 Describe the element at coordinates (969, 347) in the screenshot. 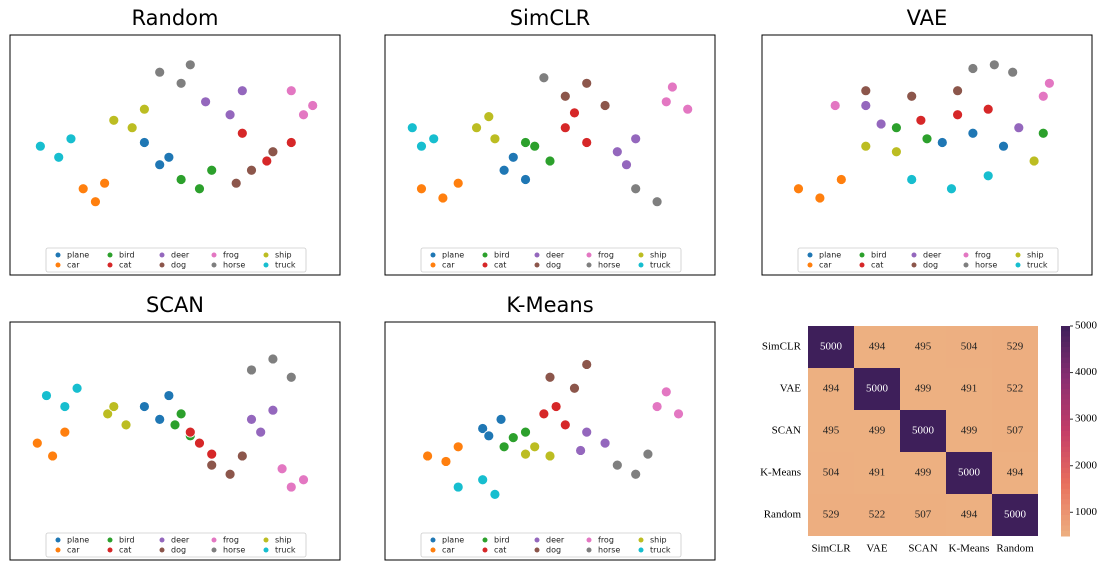

I see `cell-label: 504` at that location.